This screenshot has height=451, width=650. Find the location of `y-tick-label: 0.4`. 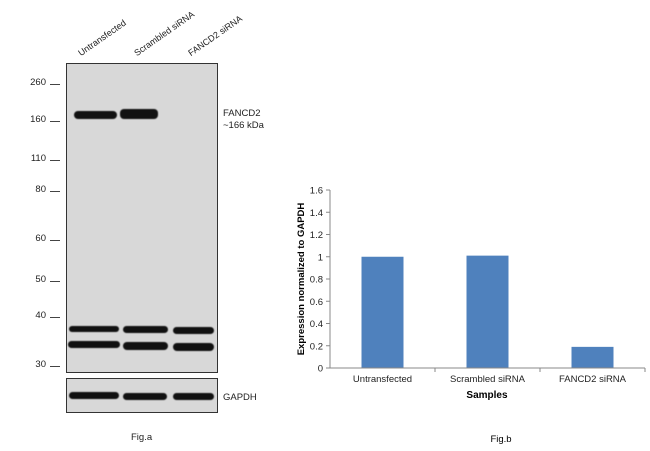

y-tick-label: 0.4 is located at coordinates (316, 324).